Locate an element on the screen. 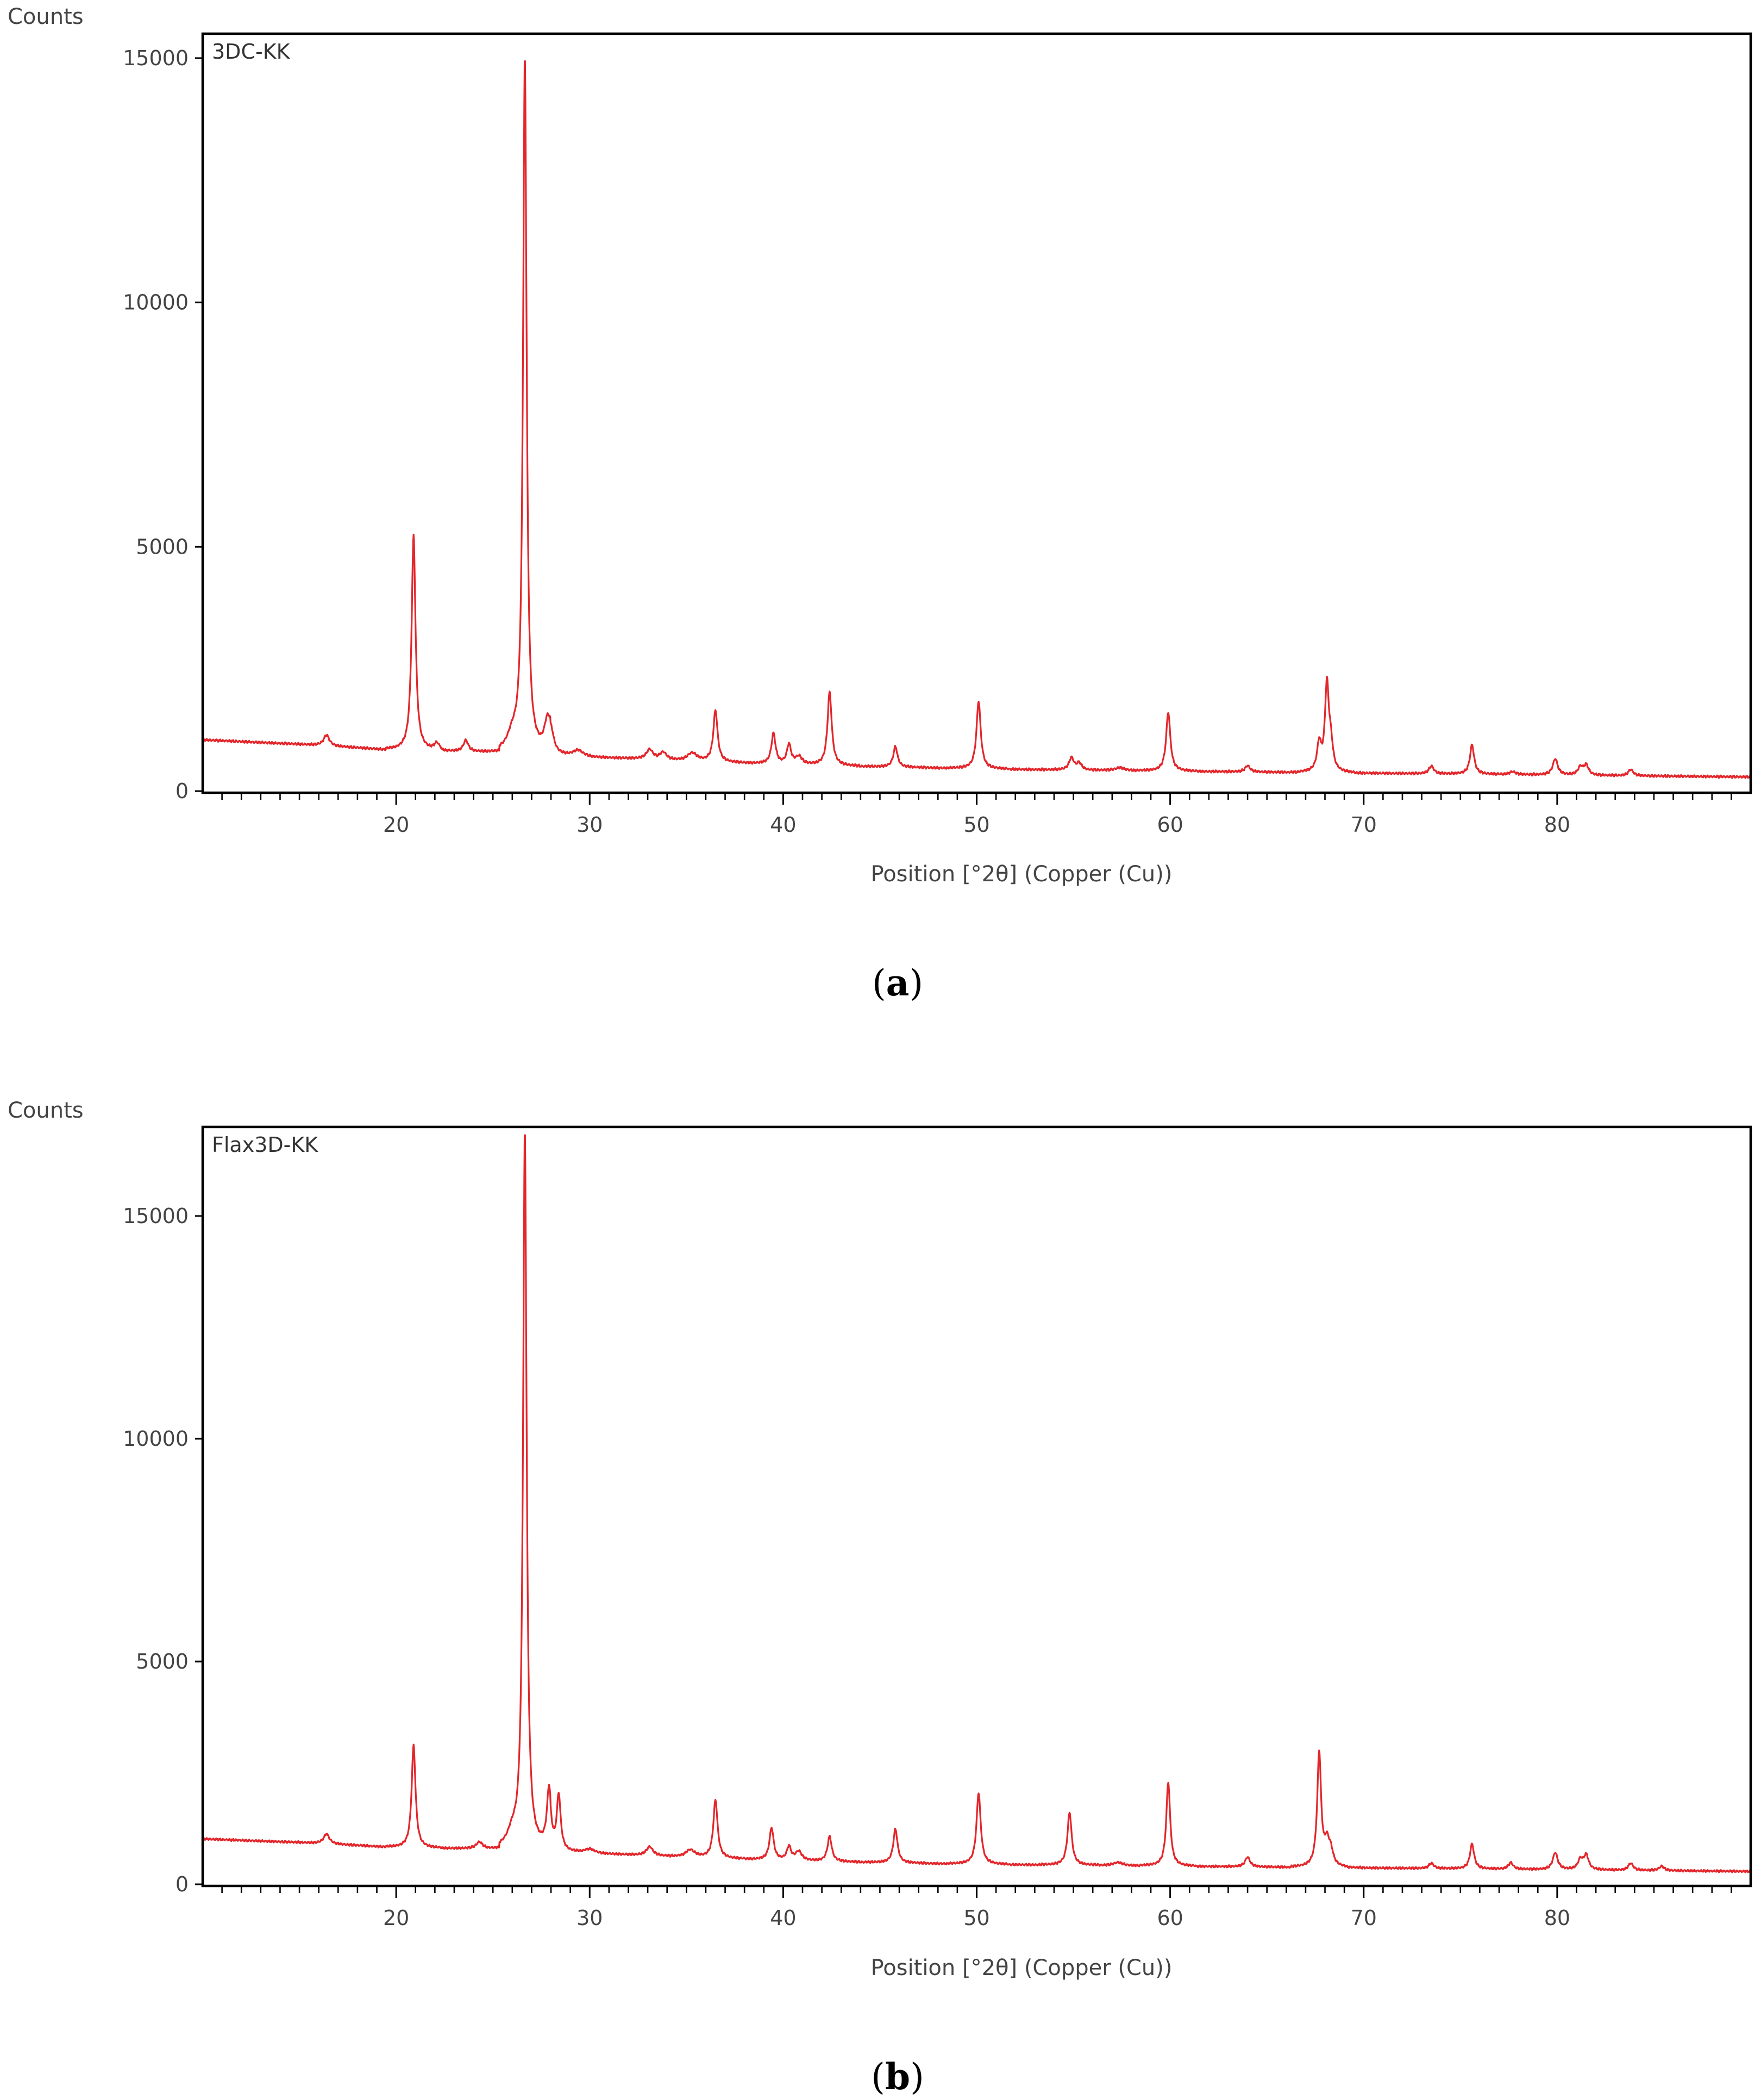 The width and height of the screenshot is (1761, 2100). panel-letter-a: a is located at coordinates (898, 983).